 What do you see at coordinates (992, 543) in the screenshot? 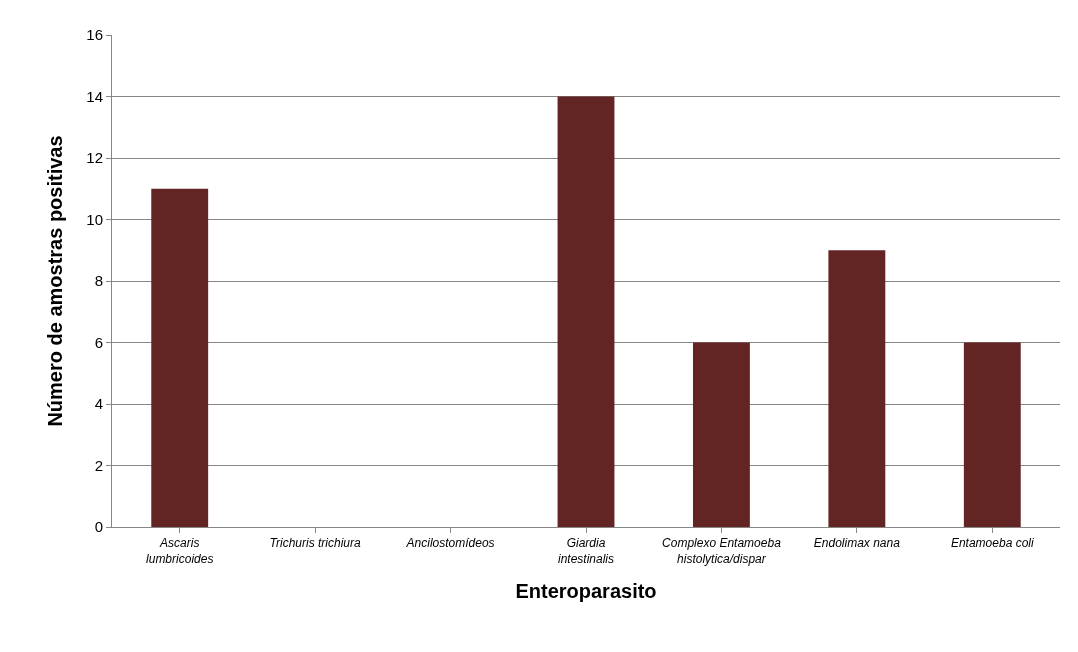
I see `x-tick-label: Entamoeba coli` at bounding box center [992, 543].